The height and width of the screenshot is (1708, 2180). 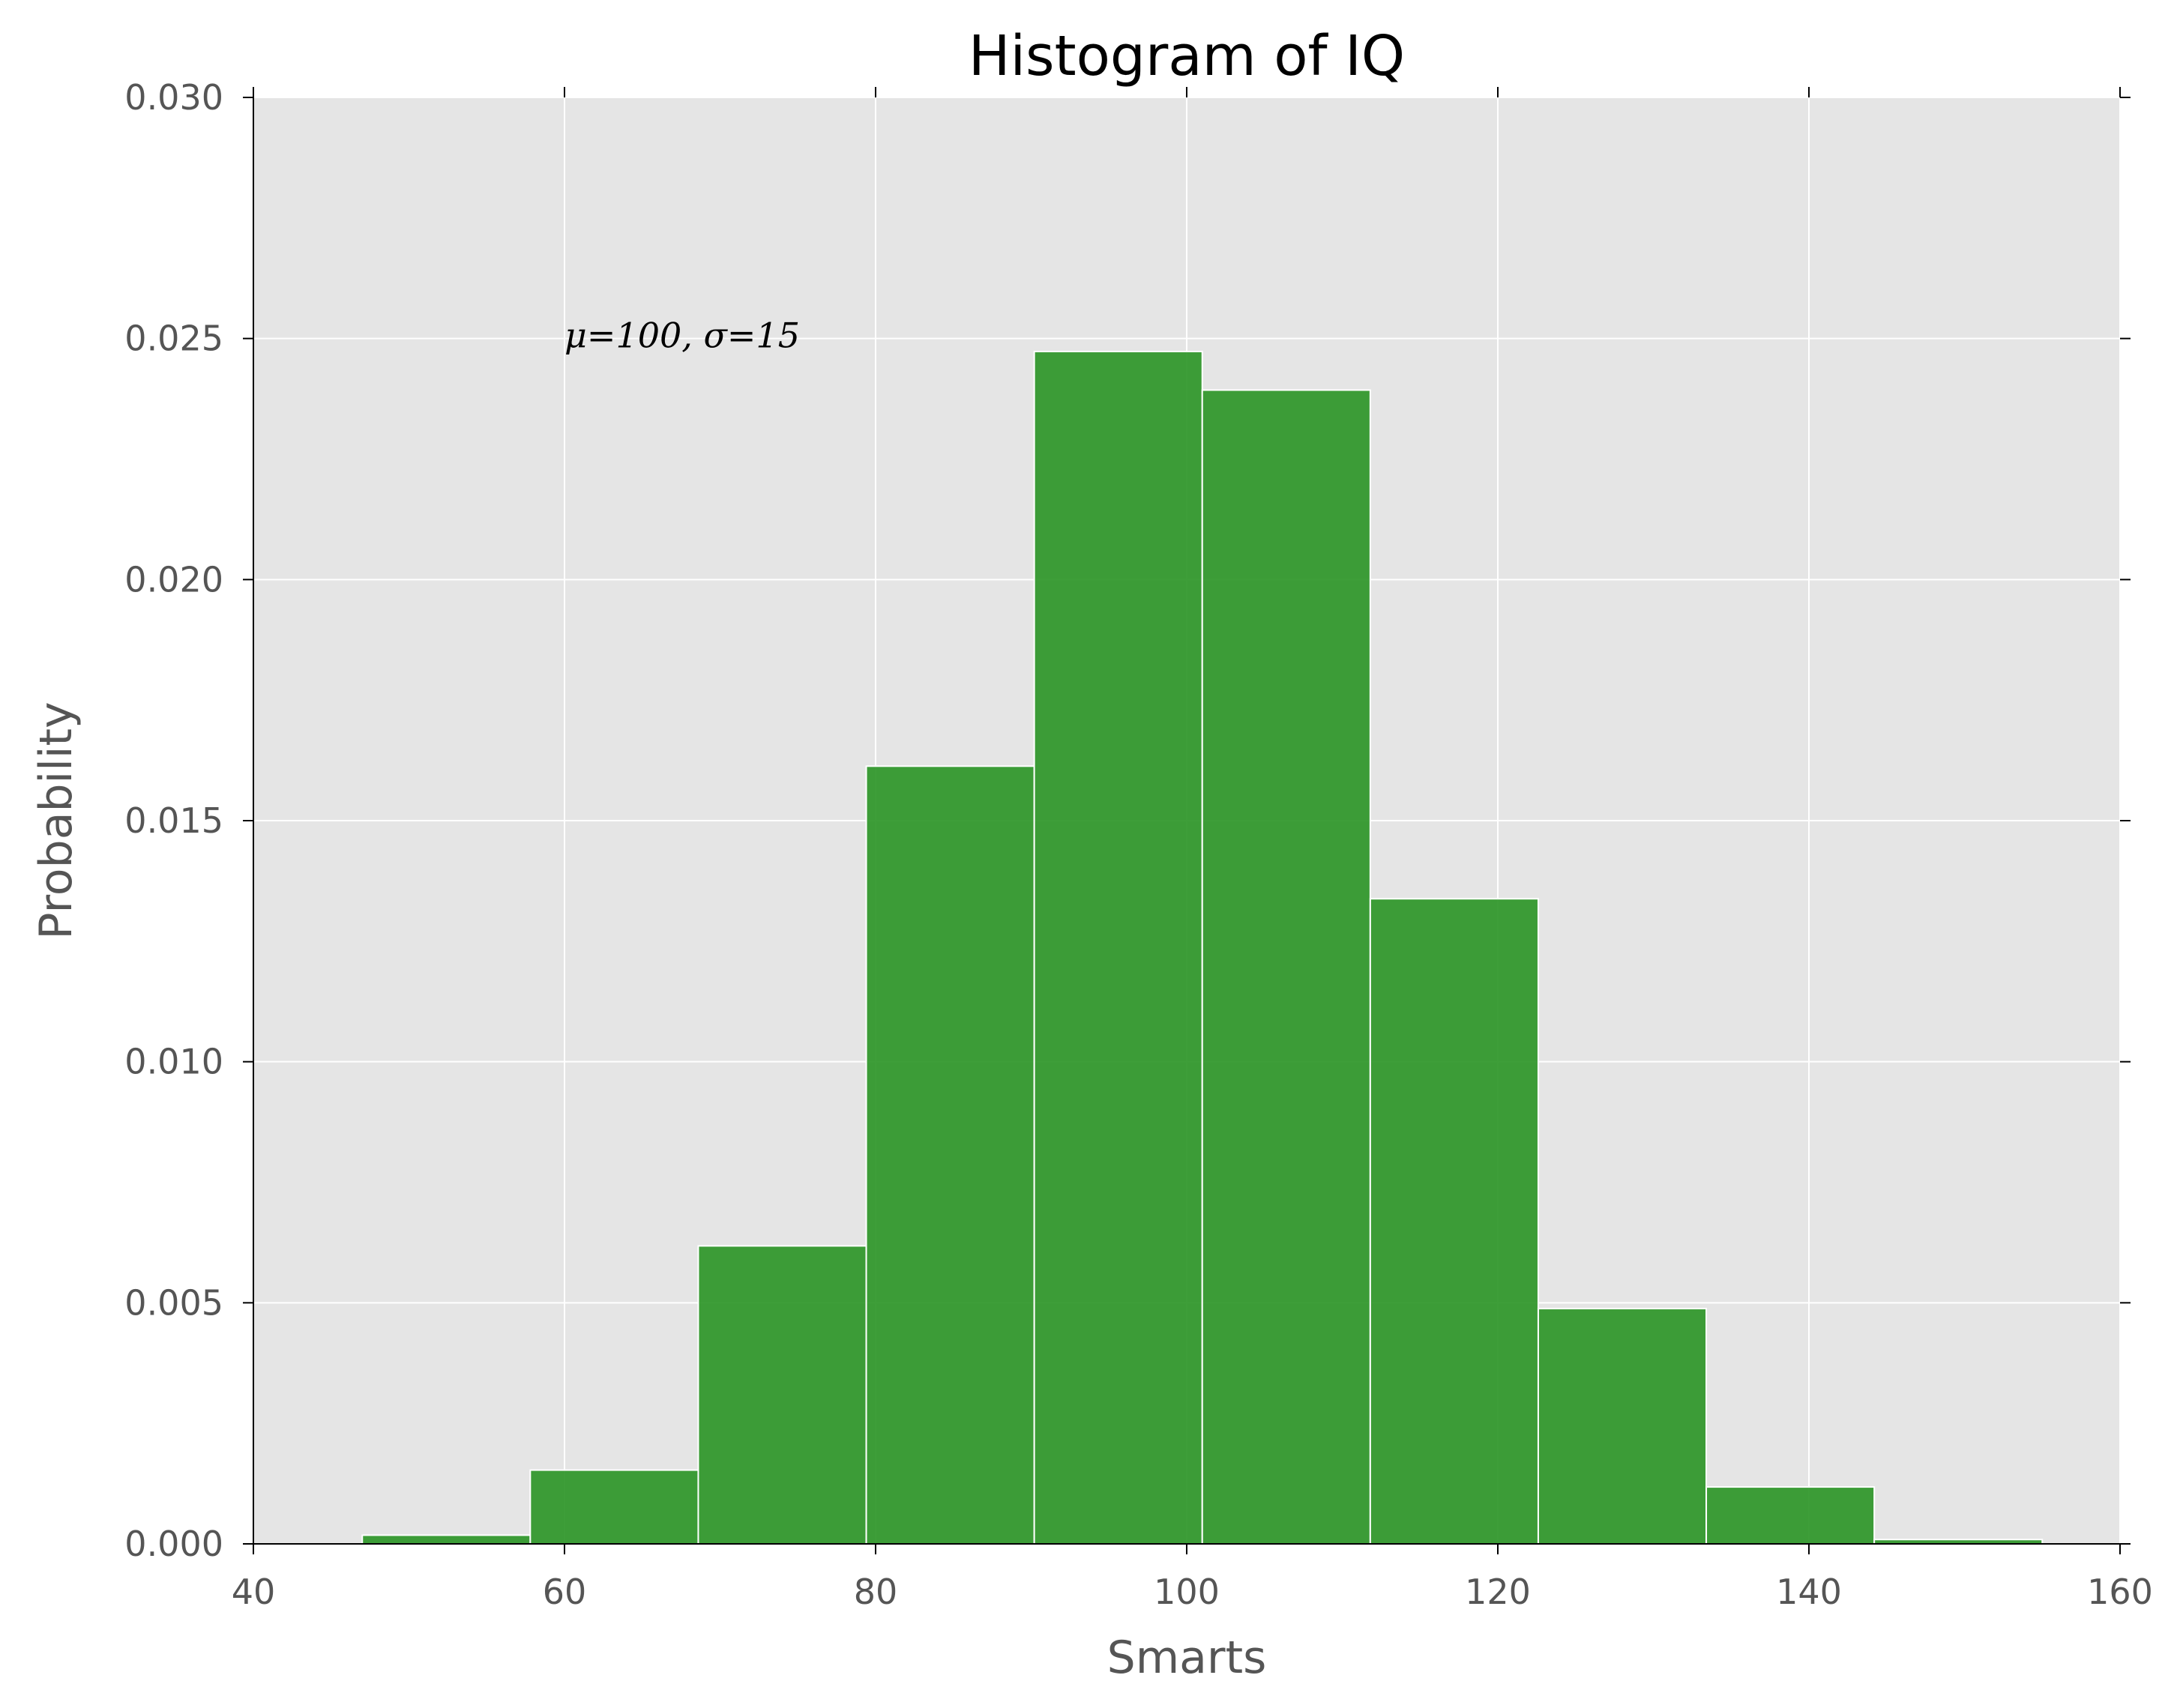 What do you see at coordinates (1187, 56) in the screenshot?
I see `chart-title: Histogram of IQ` at bounding box center [1187, 56].